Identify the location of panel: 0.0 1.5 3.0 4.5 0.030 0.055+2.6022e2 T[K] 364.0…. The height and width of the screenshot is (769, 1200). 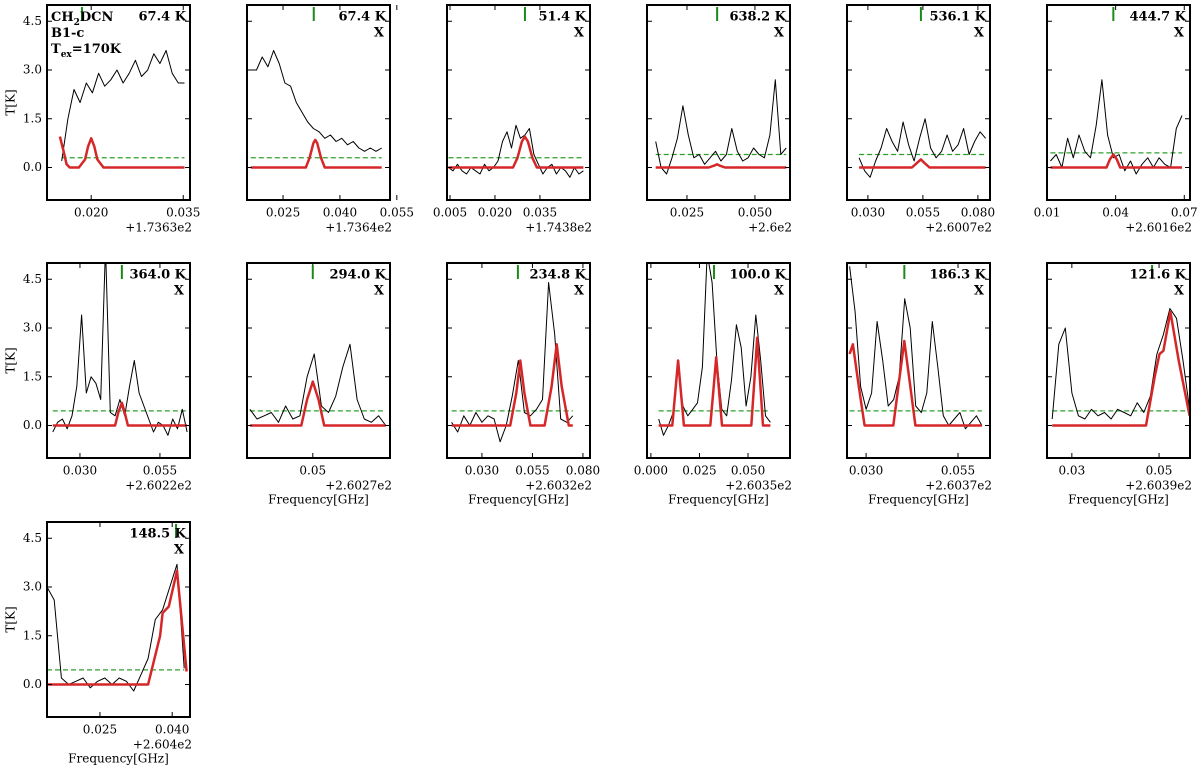
(98, 377).